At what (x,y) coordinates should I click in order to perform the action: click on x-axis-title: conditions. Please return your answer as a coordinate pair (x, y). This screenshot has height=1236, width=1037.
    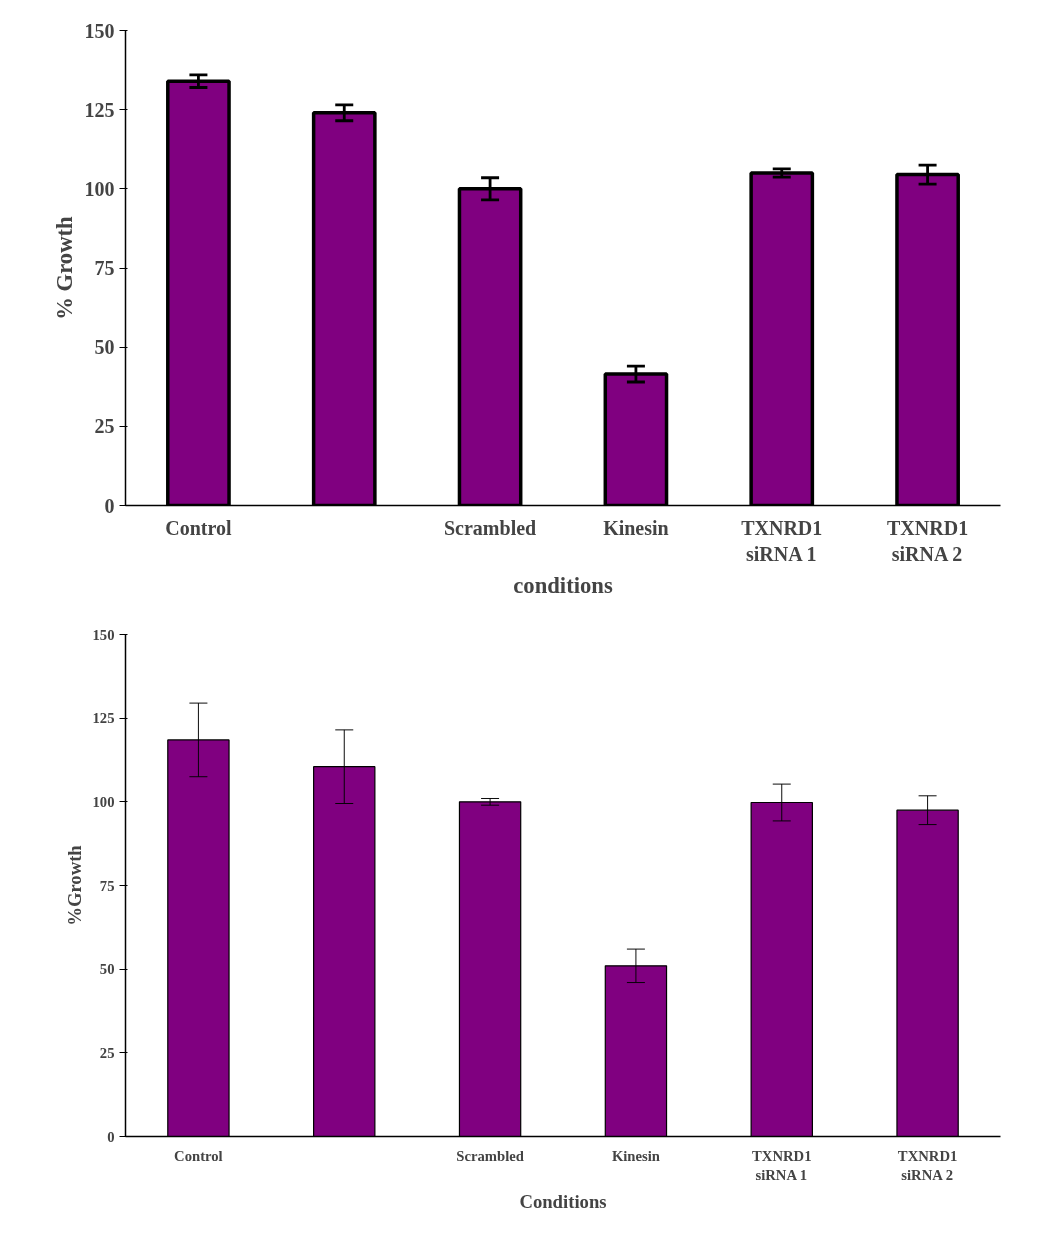
    Looking at the image, I should click on (563, 585).